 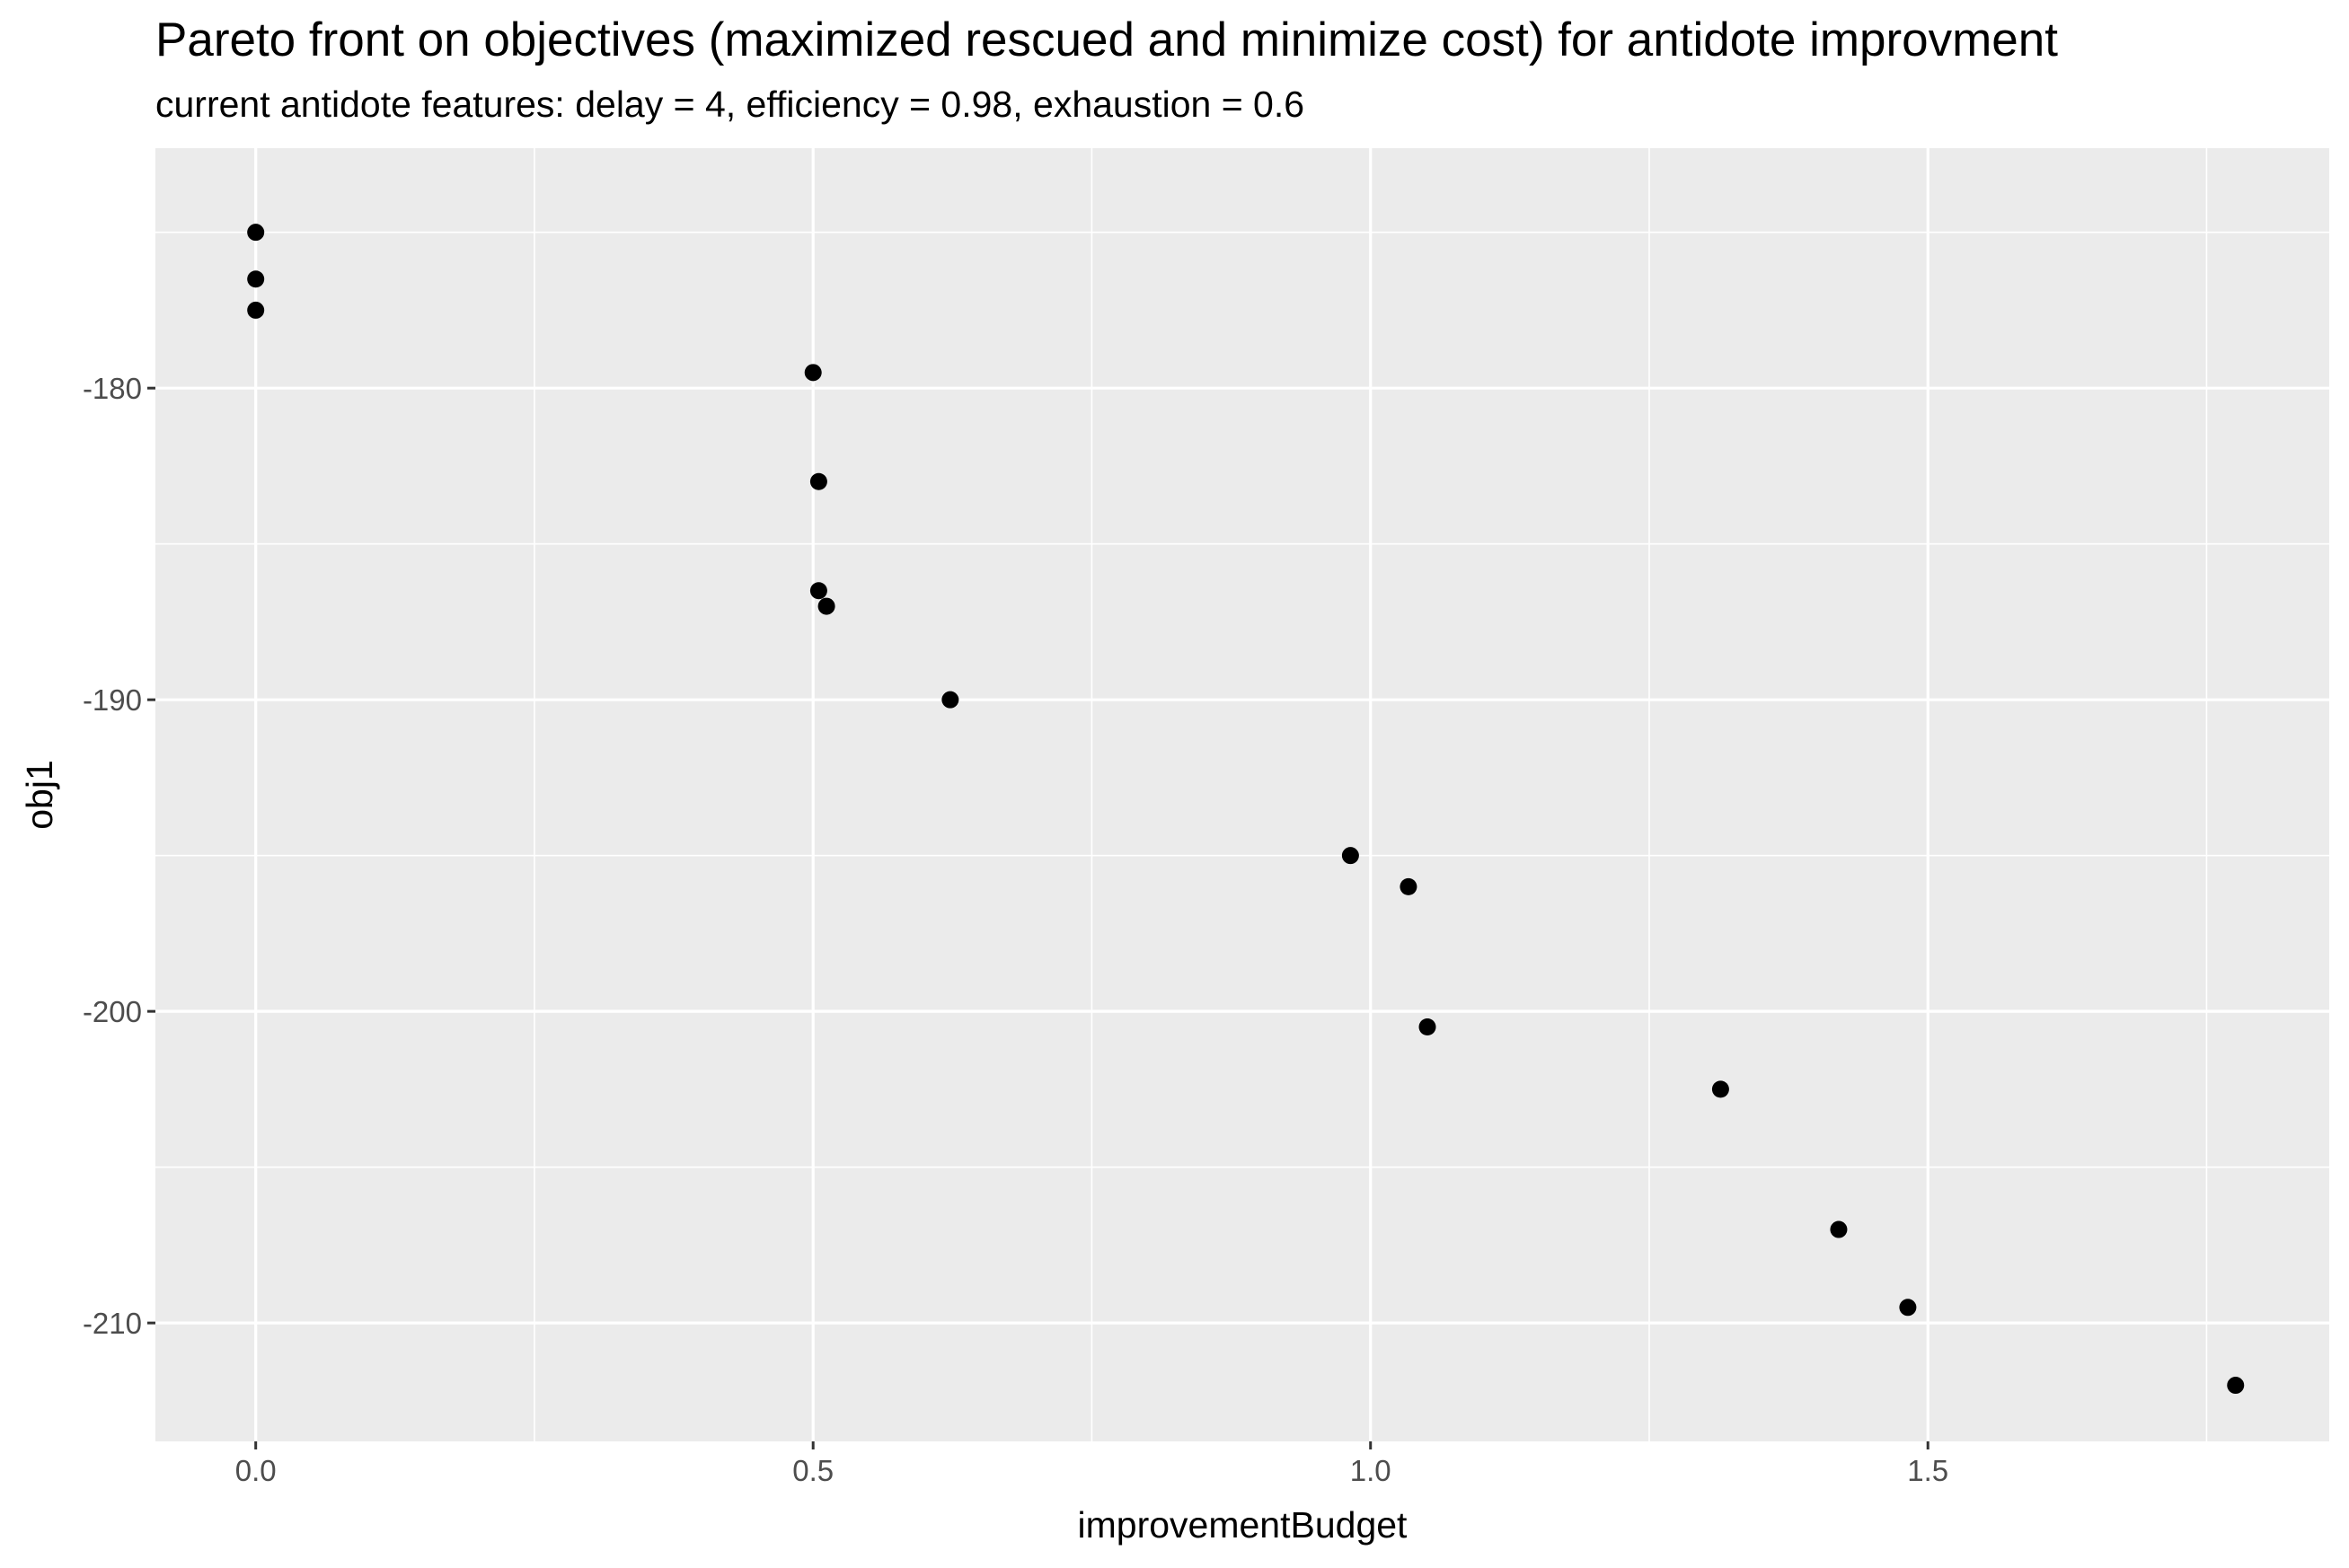 I want to click on x-axis-title: improvementBudget, so click(x=1243, y=1525).